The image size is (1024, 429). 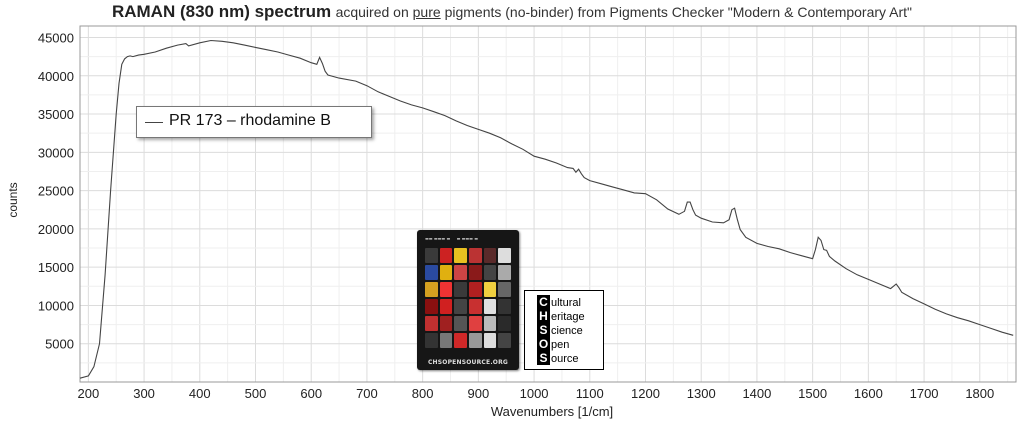 I want to click on x-tick-label: 1200, so click(x=645, y=393).